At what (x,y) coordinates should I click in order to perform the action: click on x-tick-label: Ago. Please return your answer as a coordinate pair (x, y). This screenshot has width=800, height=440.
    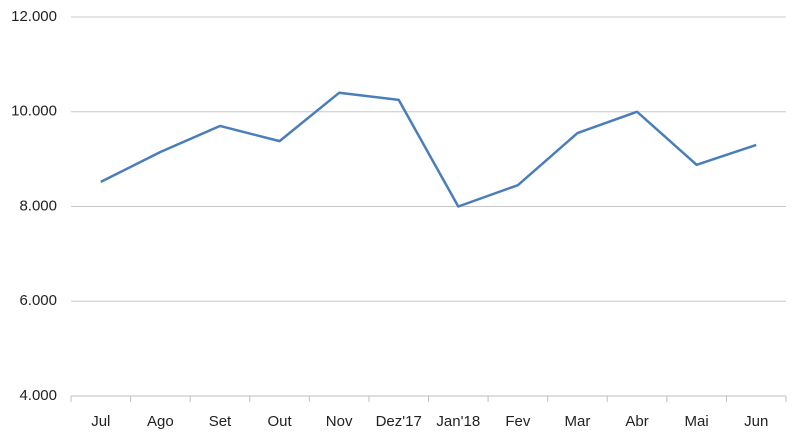
    Looking at the image, I should click on (160, 421).